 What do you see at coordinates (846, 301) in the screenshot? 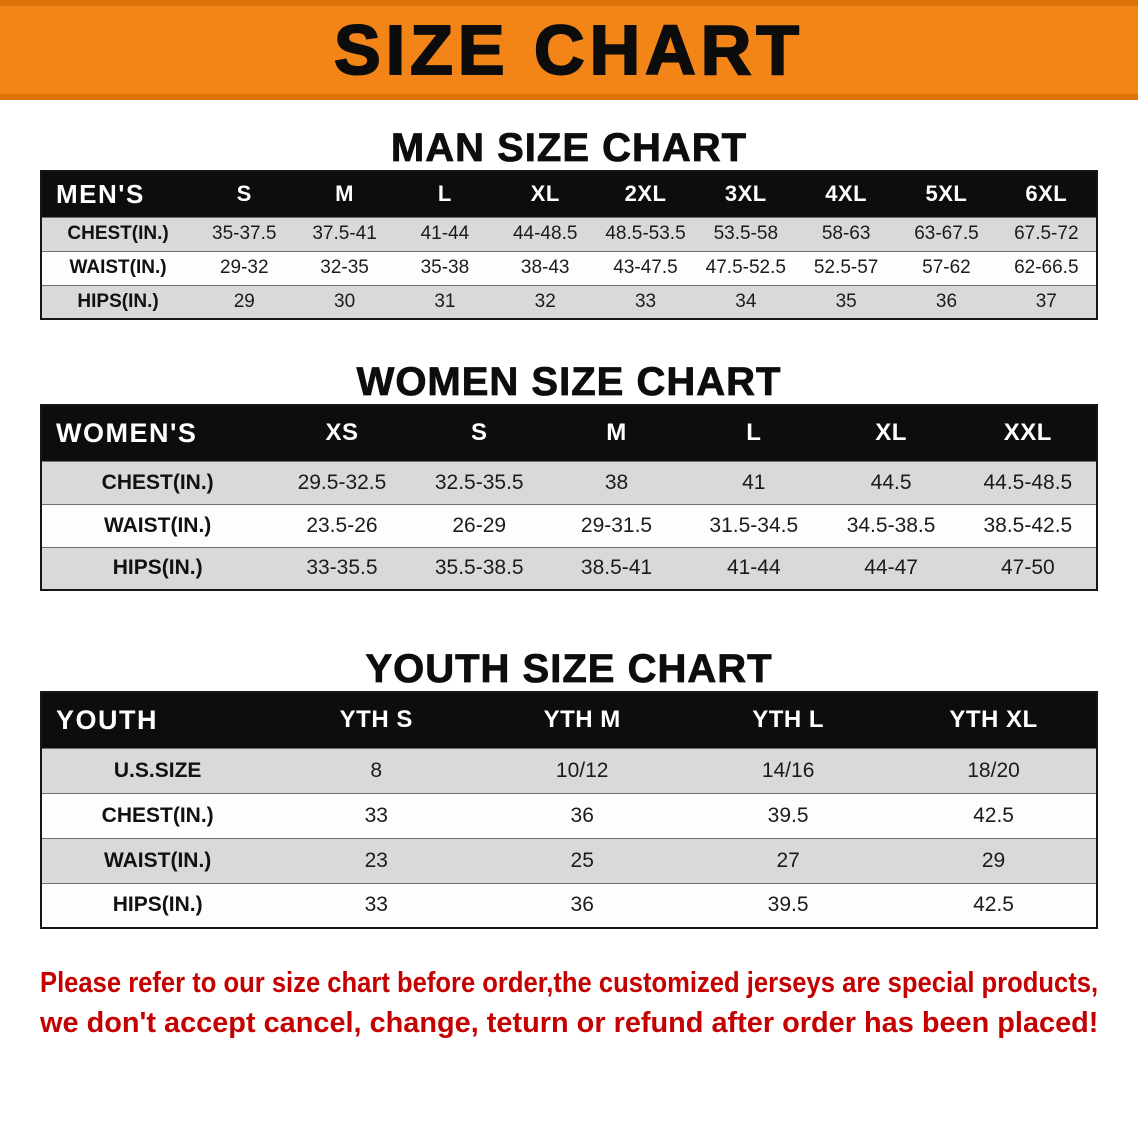
I see `size-value-cell: 35` at bounding box center [846, 301].